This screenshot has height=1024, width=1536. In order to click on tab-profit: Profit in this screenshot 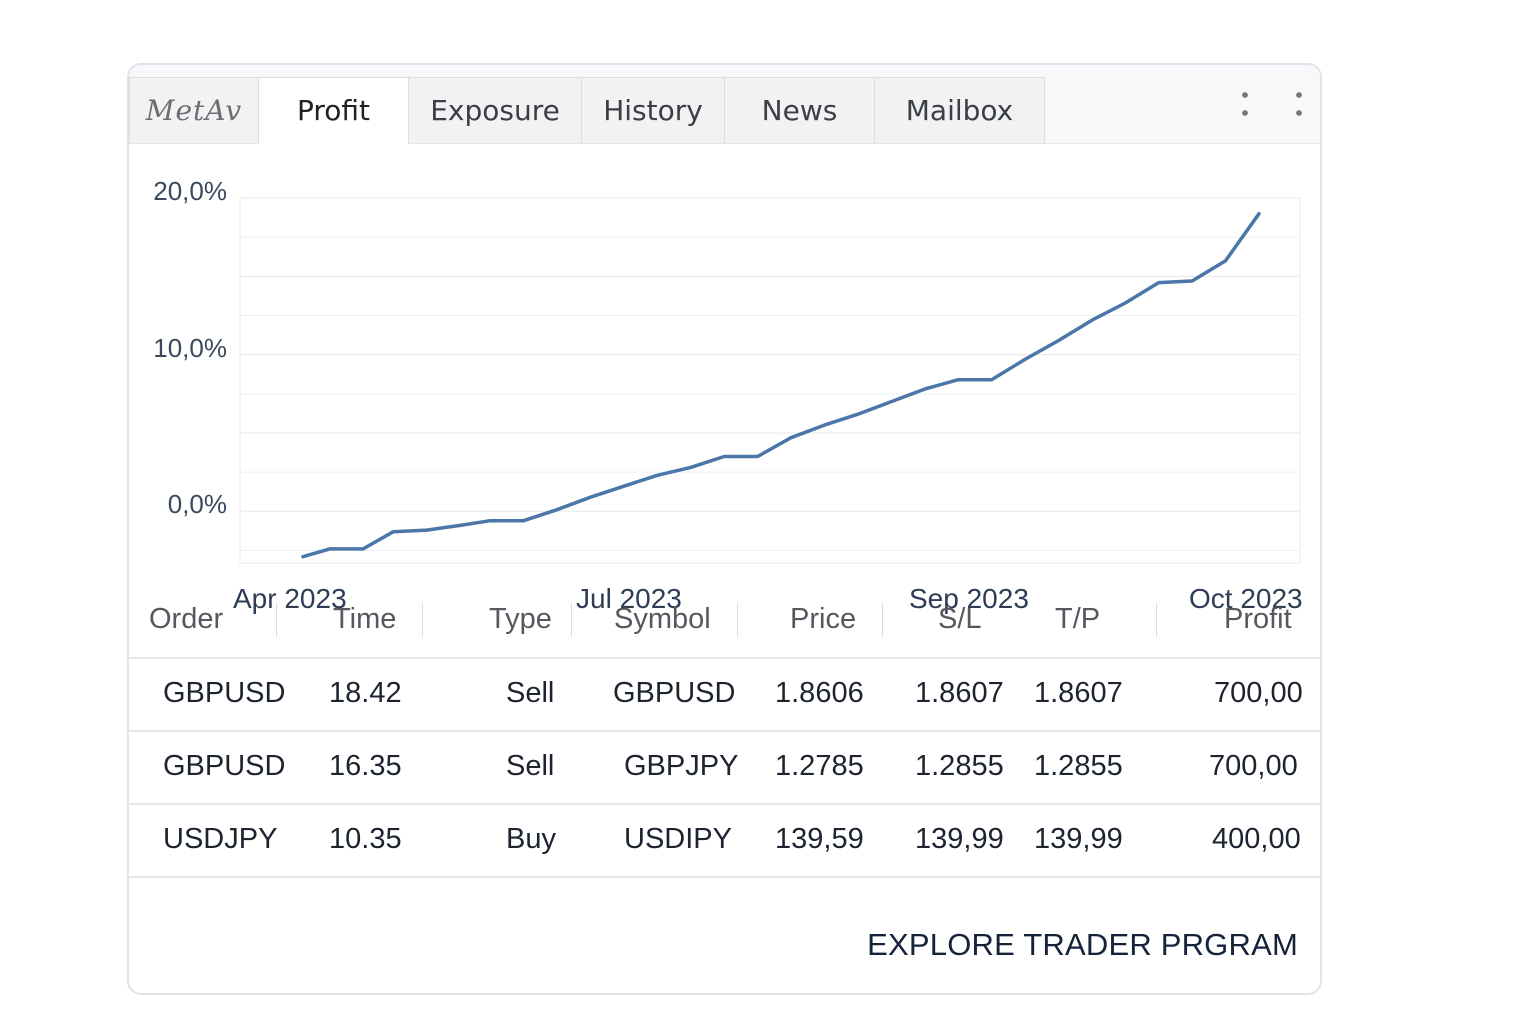, I will do `click(334, 110)`.